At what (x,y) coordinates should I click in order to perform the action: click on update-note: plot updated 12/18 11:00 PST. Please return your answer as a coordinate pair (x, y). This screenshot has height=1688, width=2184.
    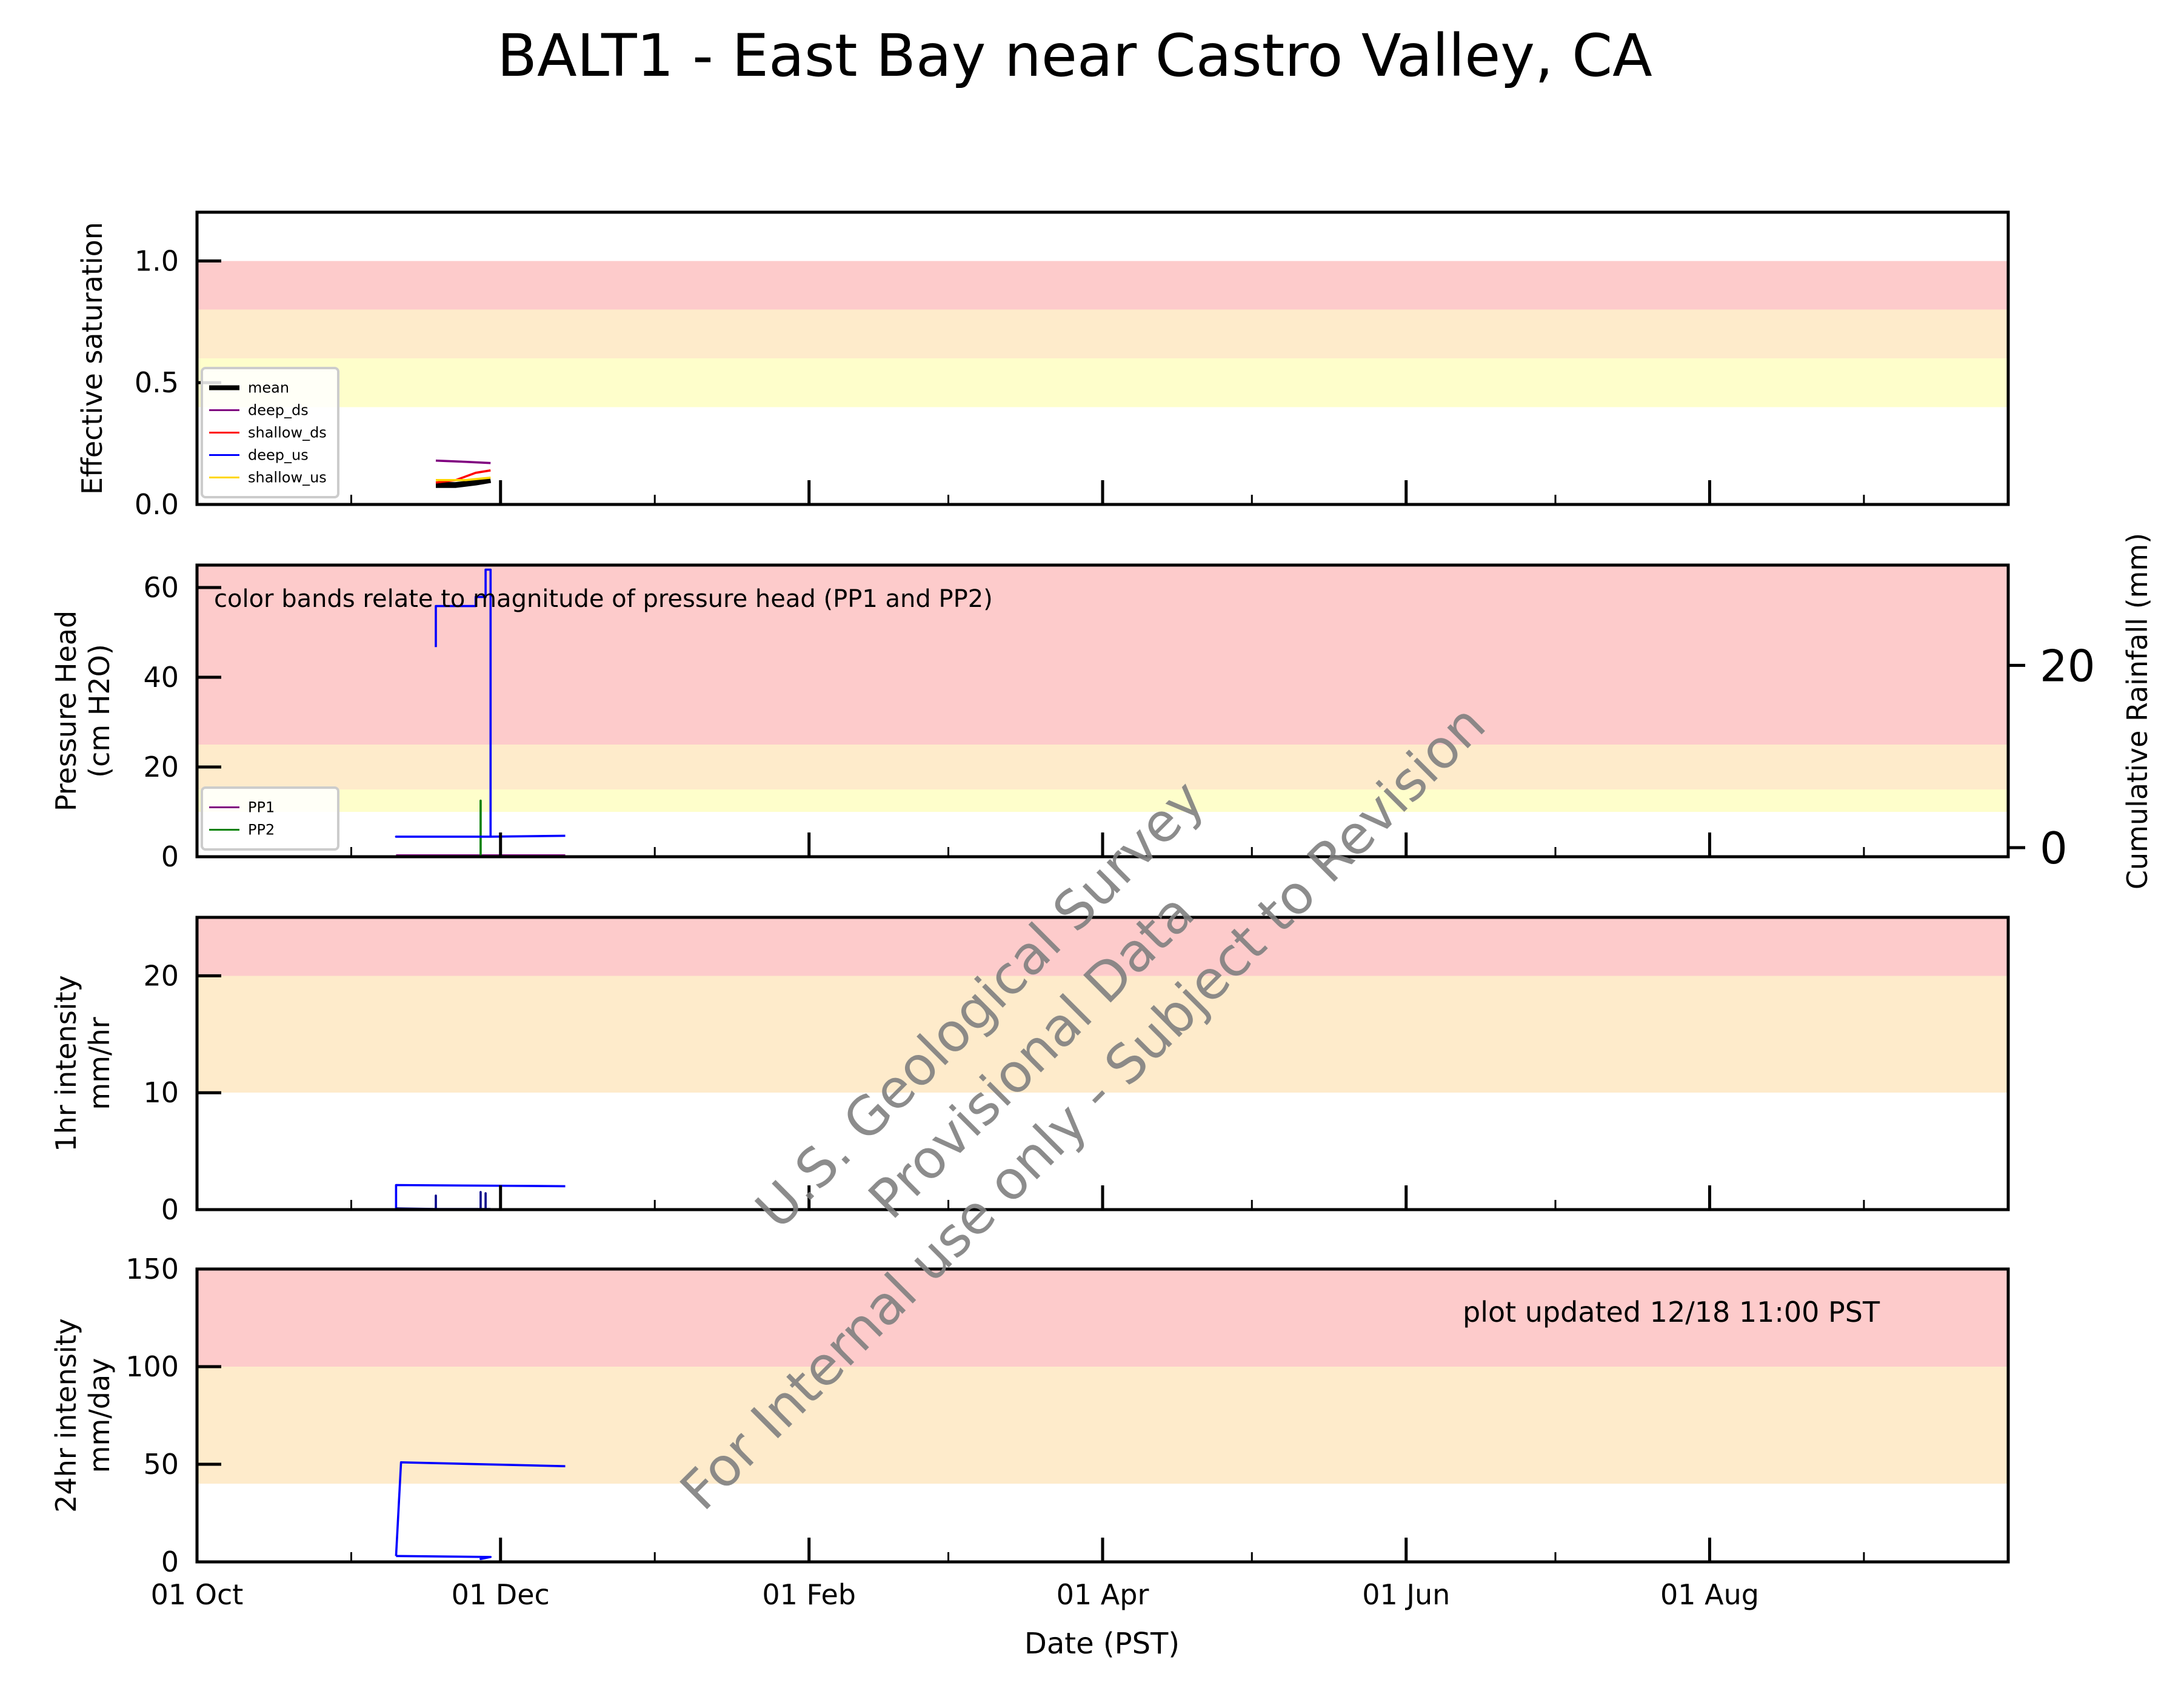
    Looking at the image, I should click on (1671, 1312).